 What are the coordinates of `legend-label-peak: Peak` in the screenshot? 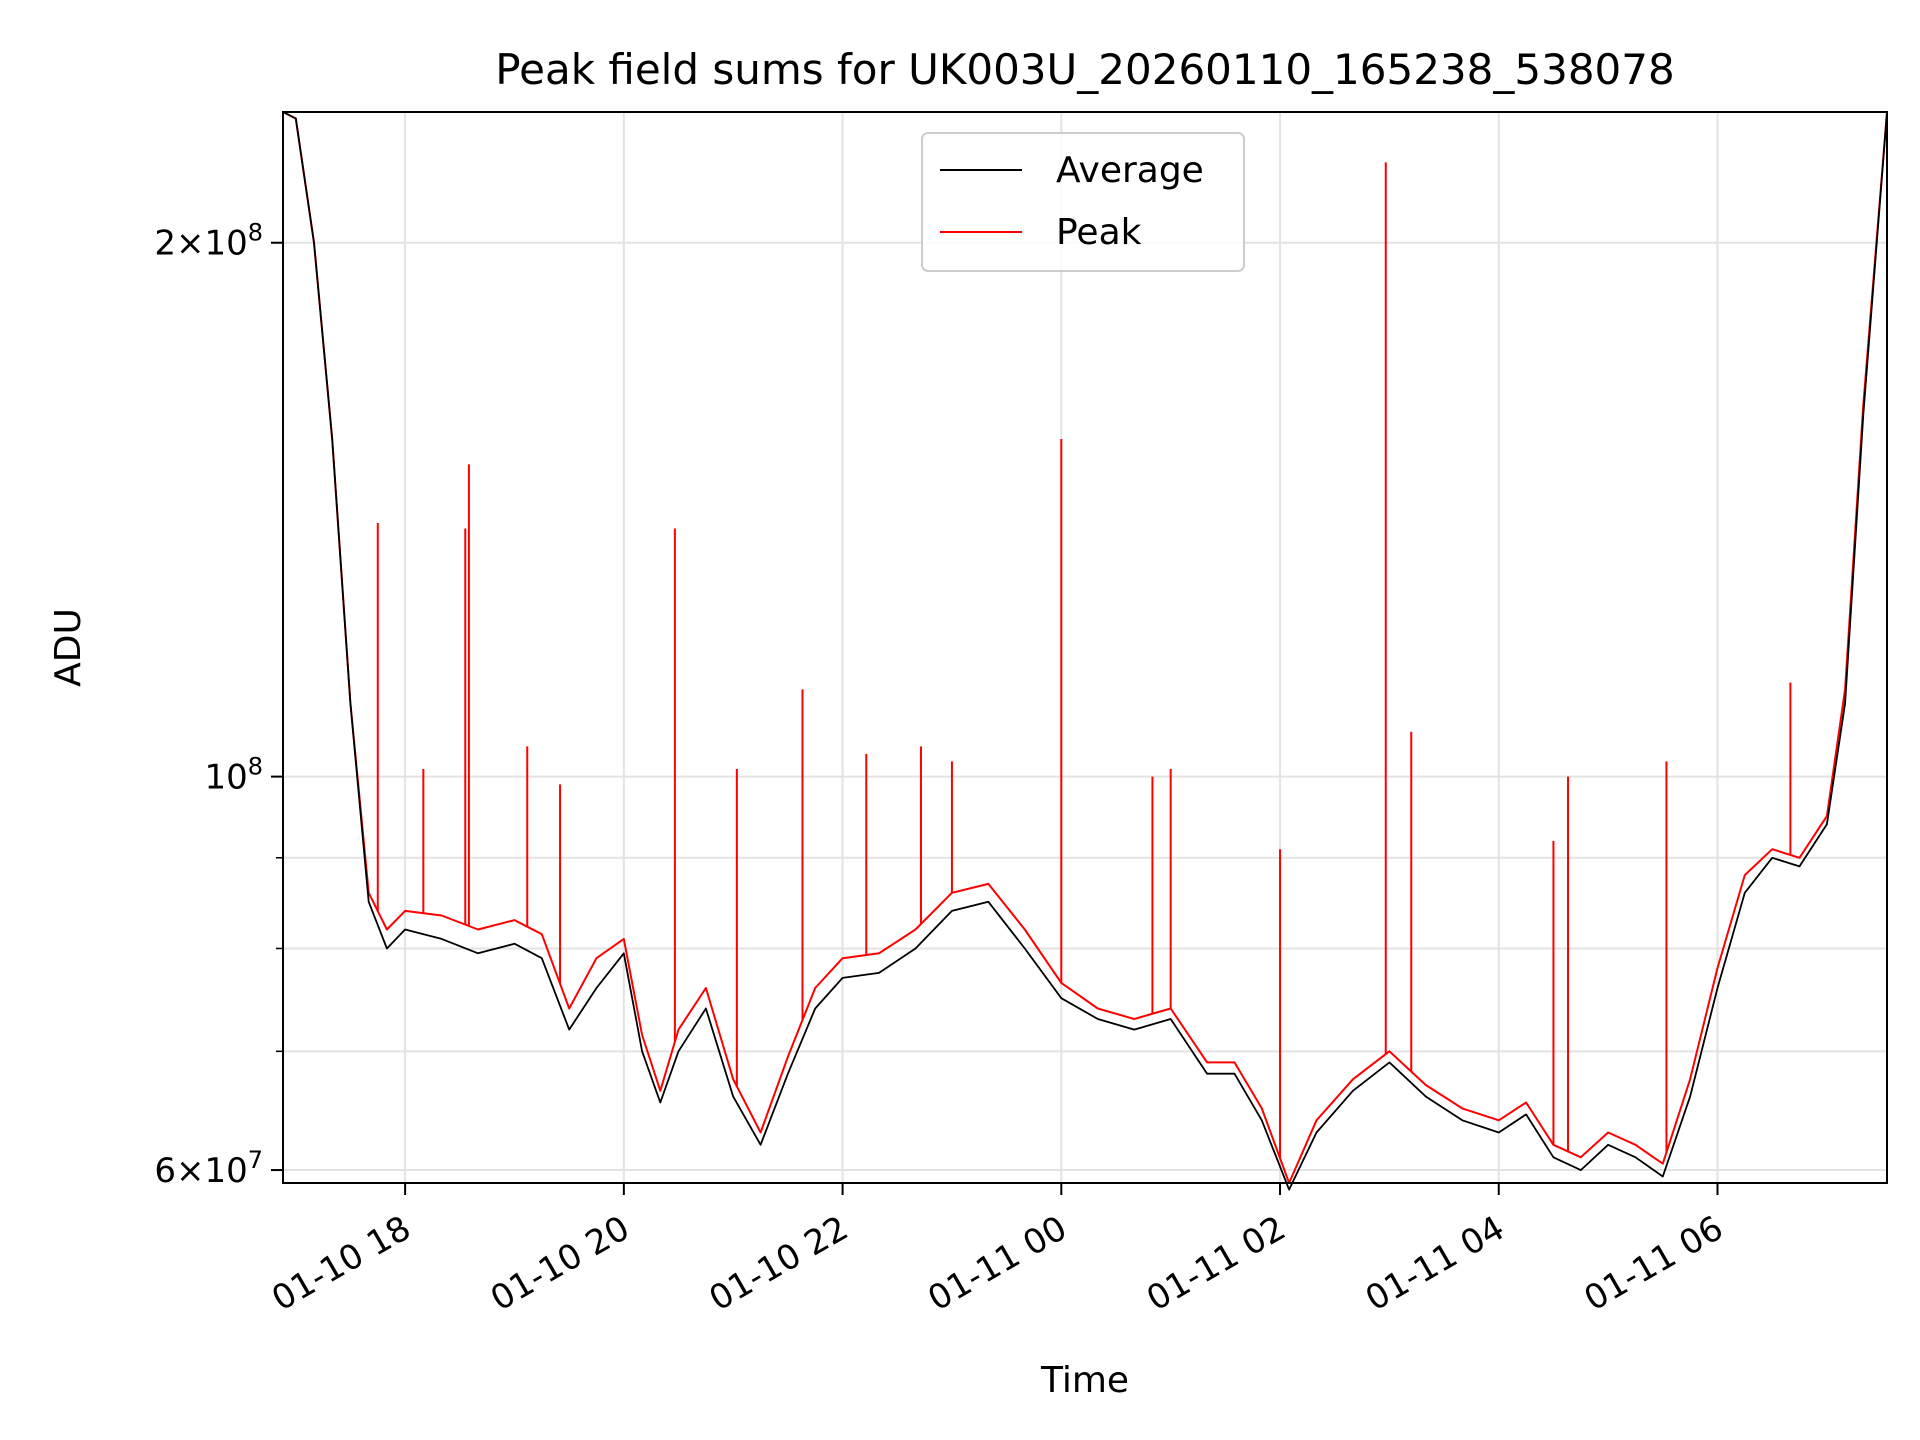 It's located at (1099, 232).